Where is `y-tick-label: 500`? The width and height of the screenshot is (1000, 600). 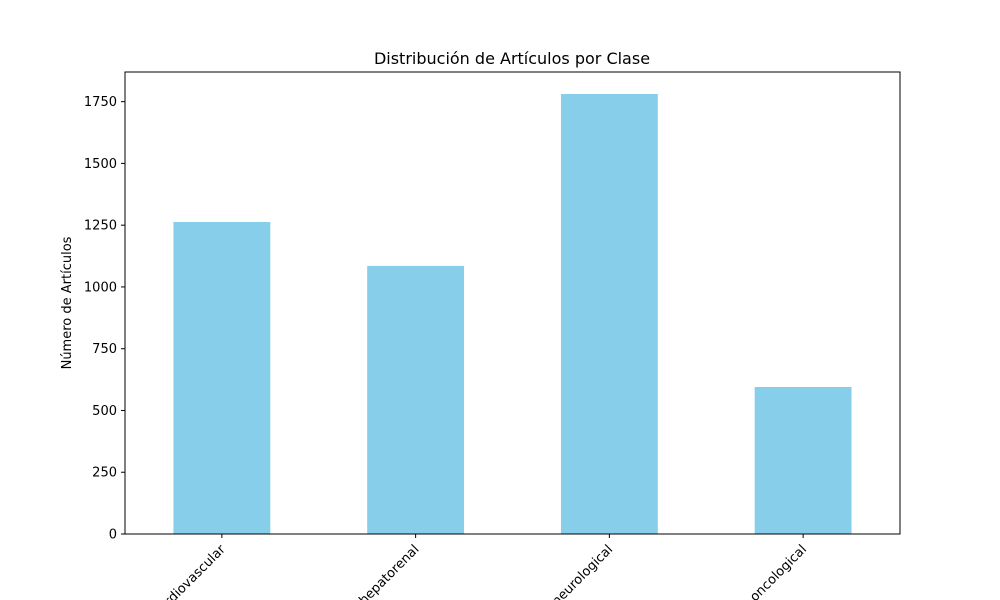 y-tick-label: 500 is located at coordinates (104, 411).